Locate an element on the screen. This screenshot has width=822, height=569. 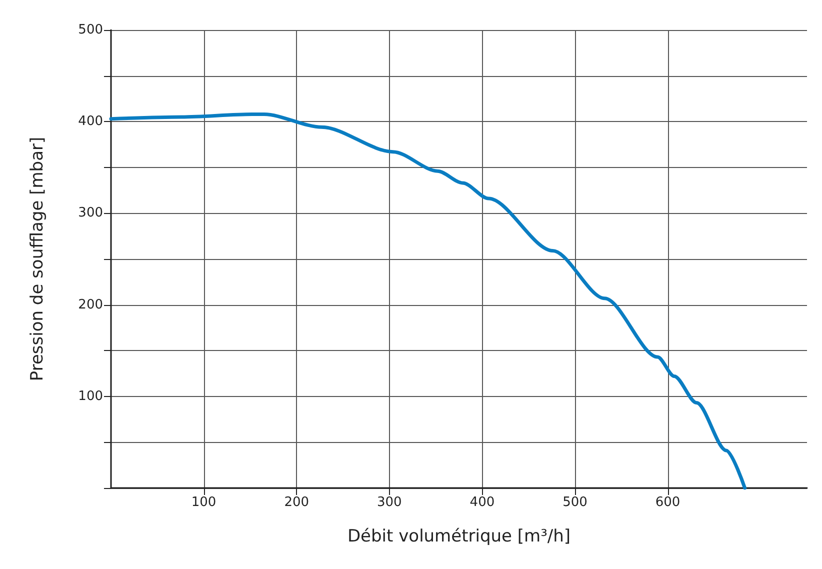
y-tick-label: 400 is located at coordinates (90, 122).